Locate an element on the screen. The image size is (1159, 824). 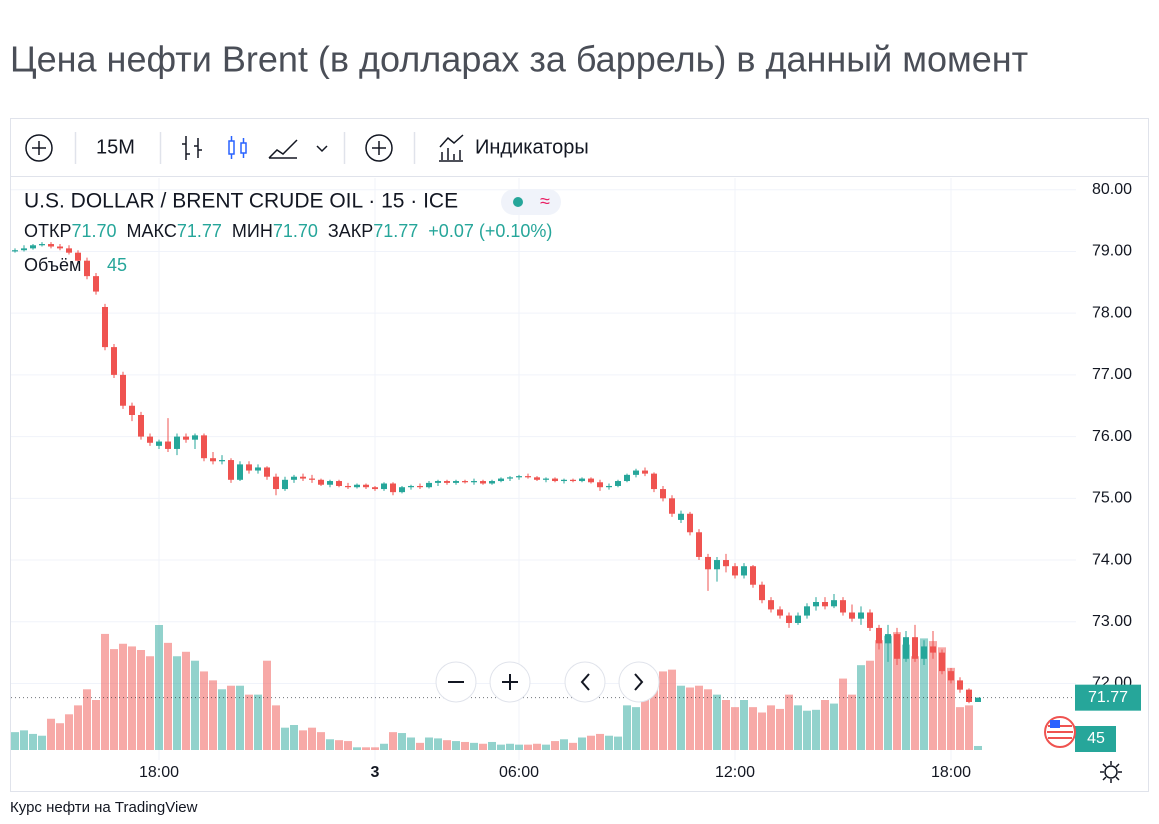
interval-button: 15M is located at coordinates (115, 147).